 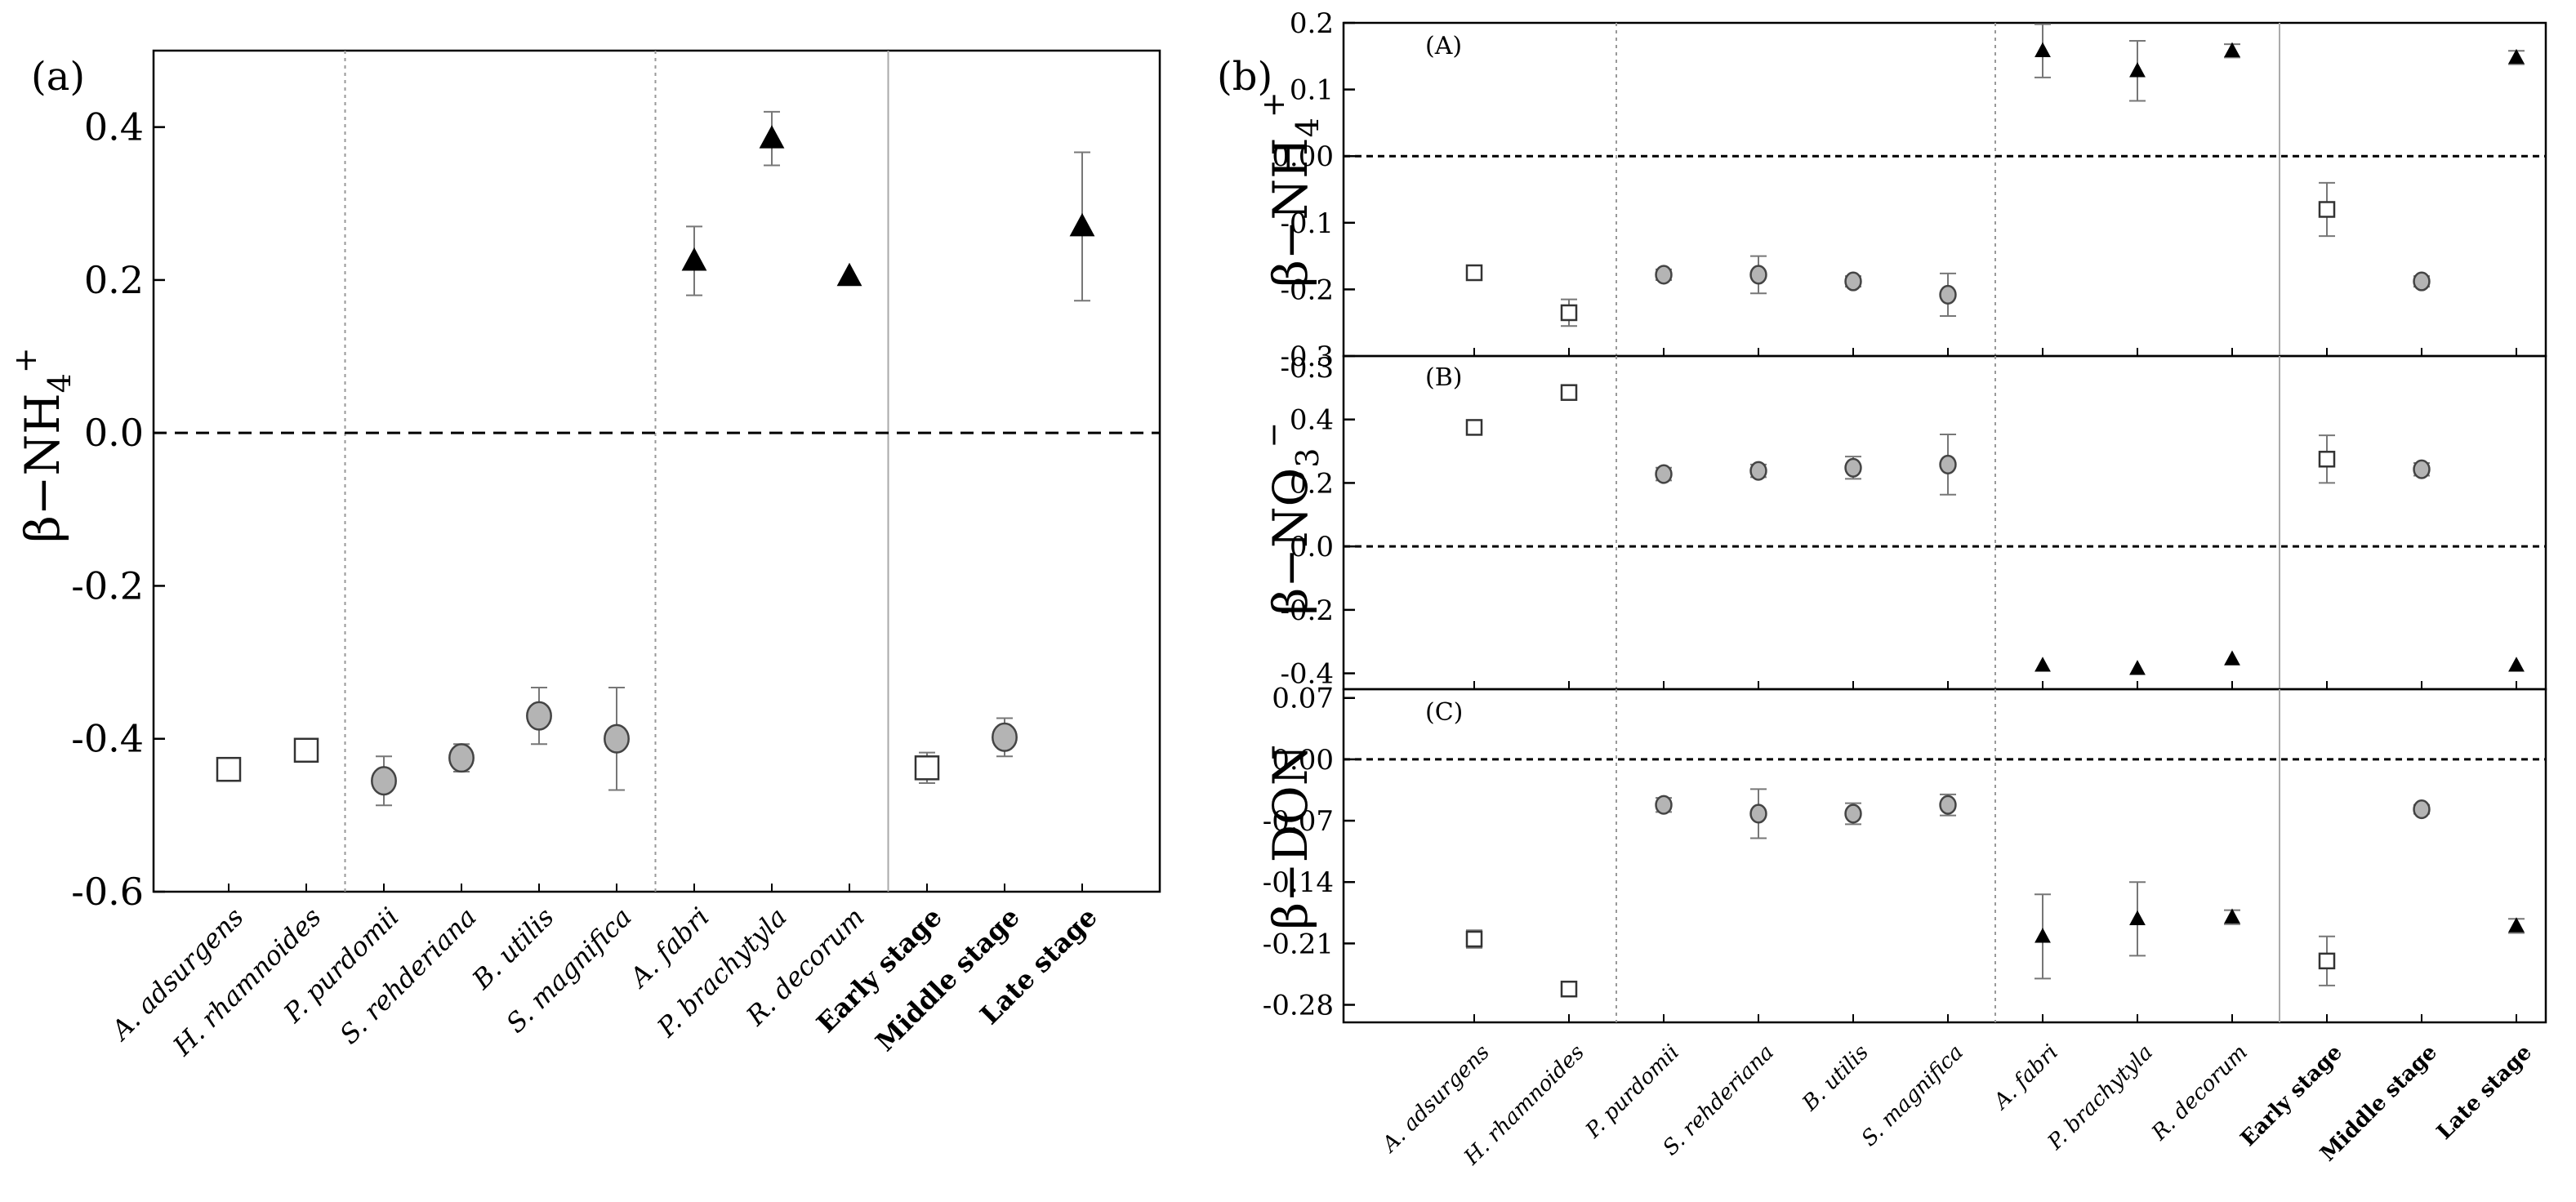 I want to click on bC-ytick-label-1: -0.21, so click(x=1298, y=944).